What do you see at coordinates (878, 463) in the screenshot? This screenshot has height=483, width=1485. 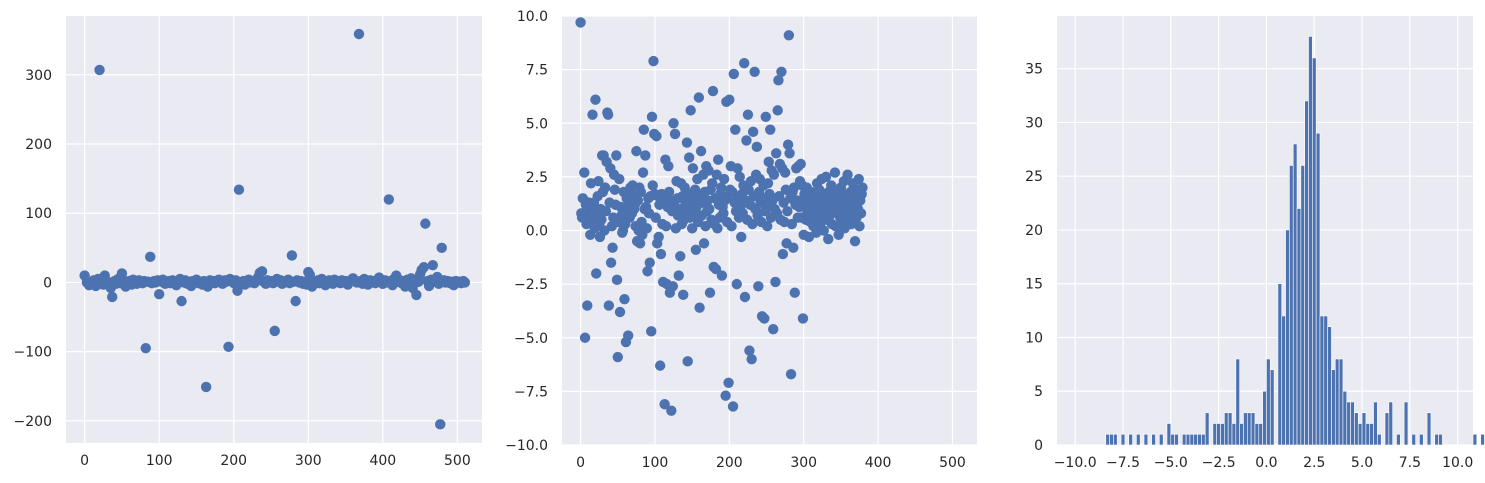 I see `x-tick-label: 400` at bounding box center [878, 463].